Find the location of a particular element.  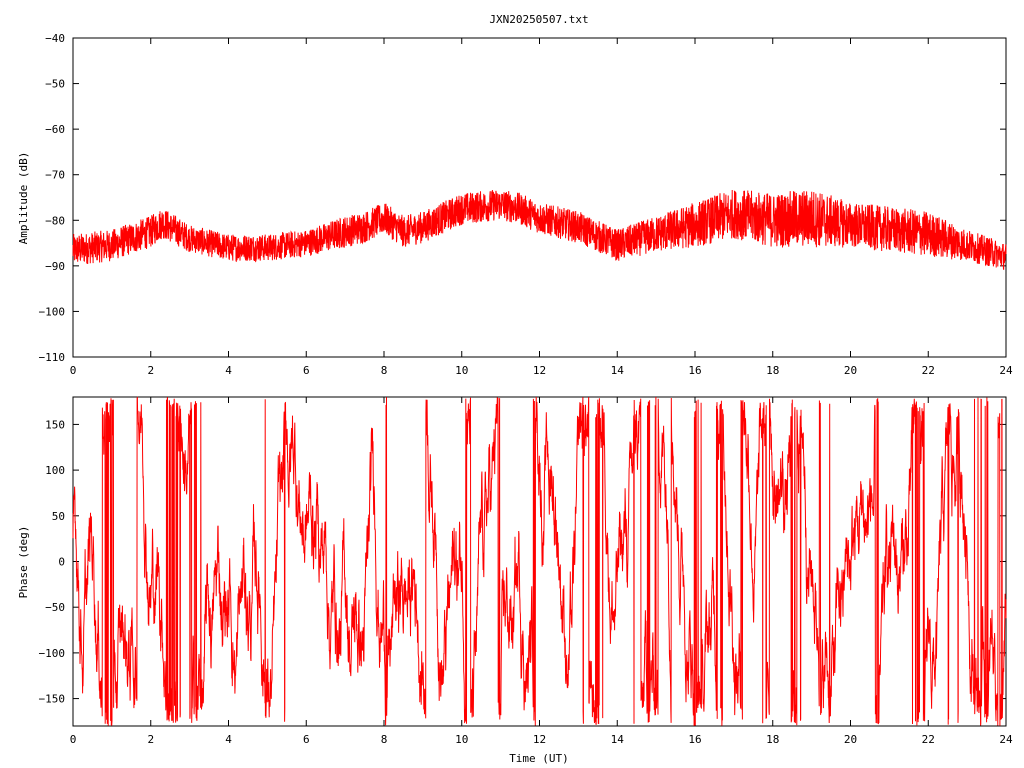

phase-ytick-label: 0 is located at coordinates (61, 562).